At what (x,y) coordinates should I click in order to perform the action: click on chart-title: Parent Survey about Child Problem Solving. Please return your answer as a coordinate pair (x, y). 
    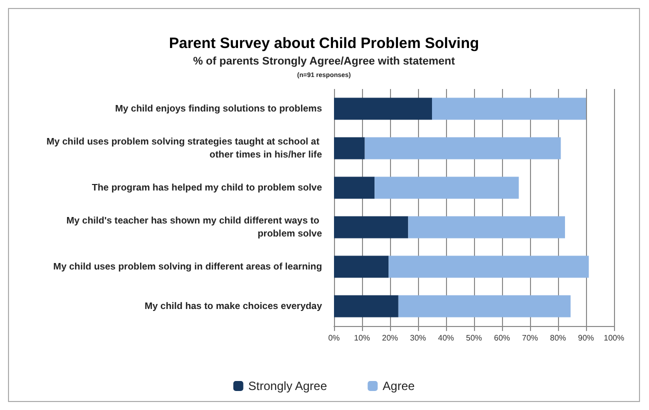
    Looking at the image, I should click on (324, 43).